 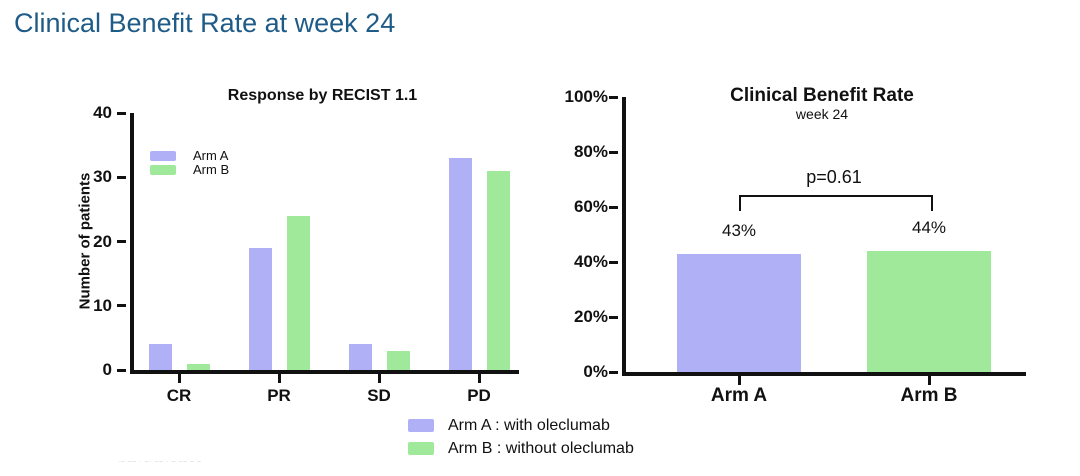 What do you see at coordinates (590, 261) in the screenshot?
I see `y-axis-tick-label: 40%` at bounding box center [590, 261].